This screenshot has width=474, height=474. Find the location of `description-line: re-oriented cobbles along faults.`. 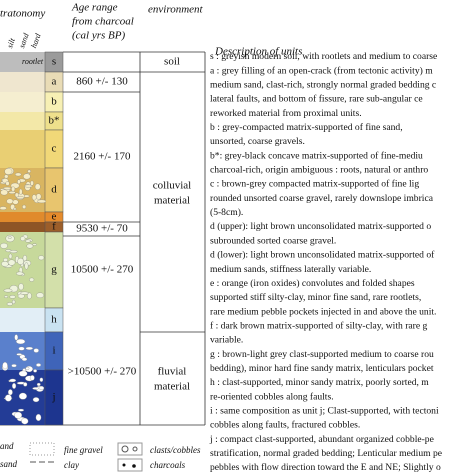

description-line: re-oriented cobbles along faults. is located at coordinates (272, 396).